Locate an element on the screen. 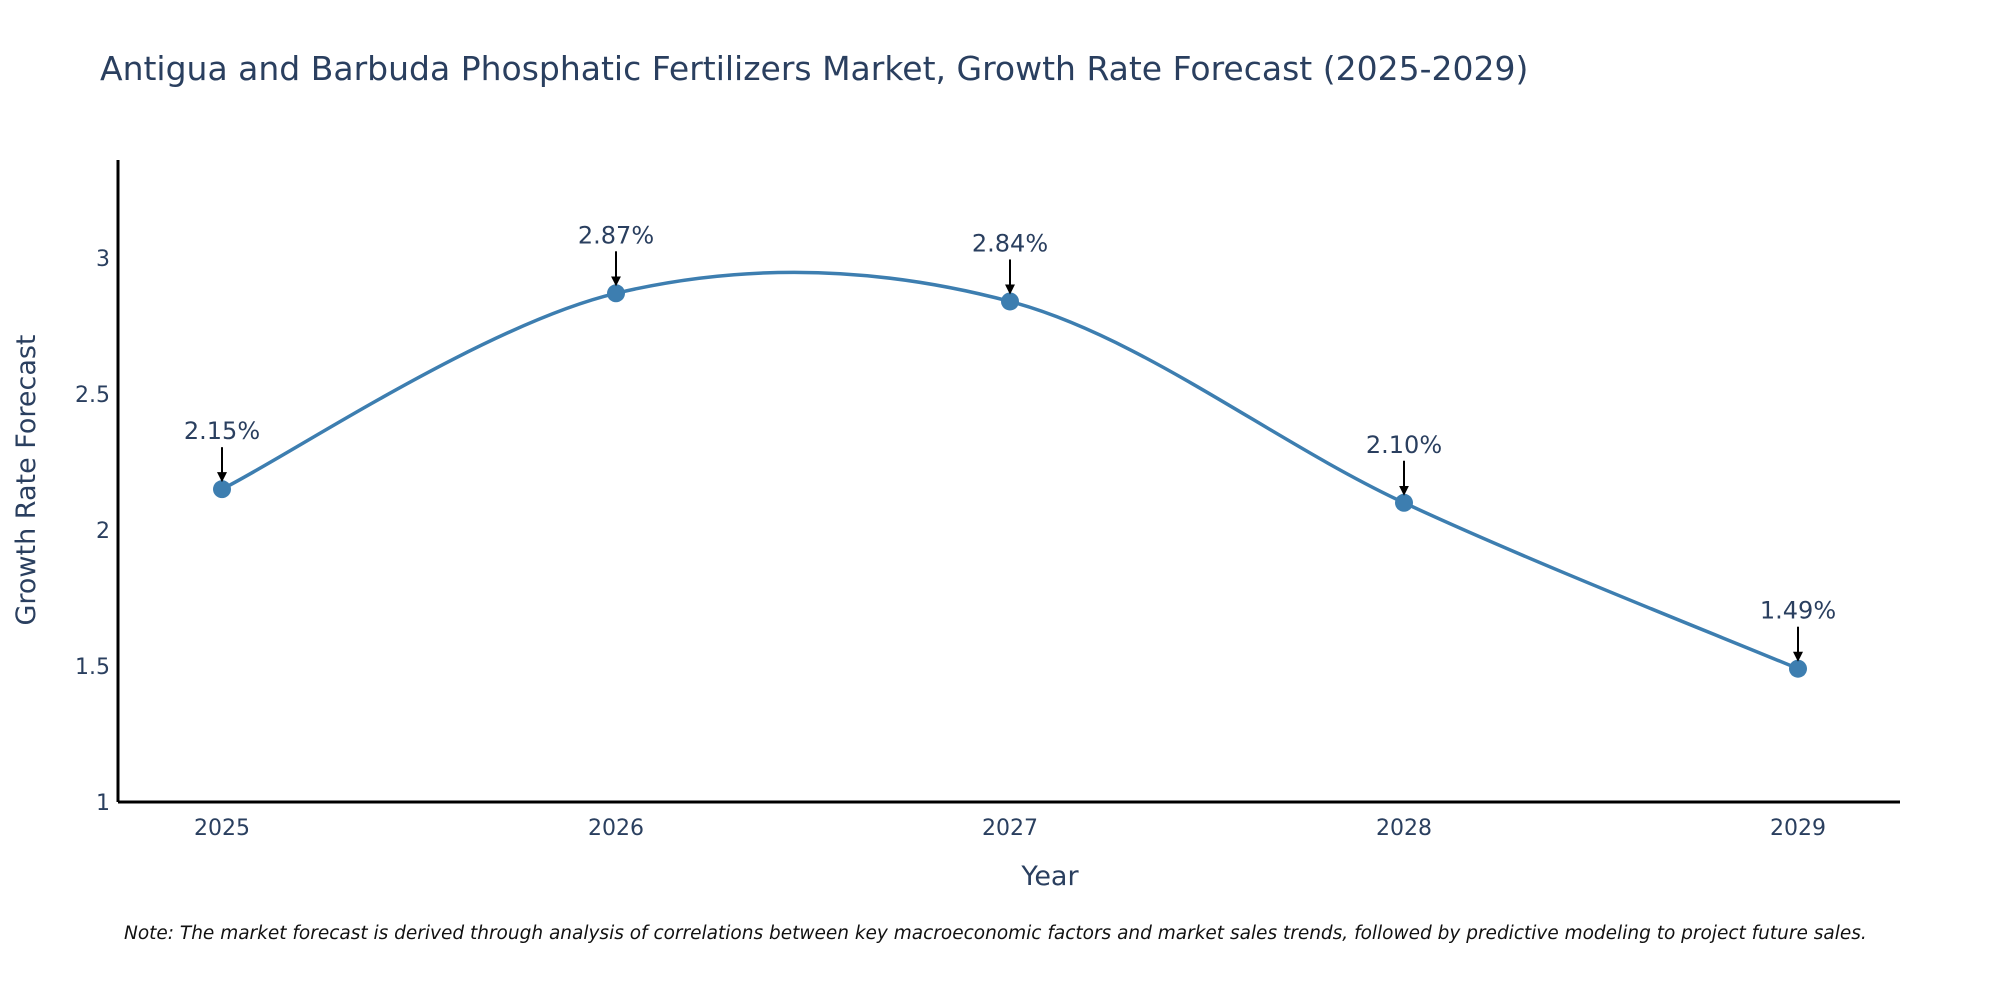 This screenshot has height=1000, width=2000. x-tick-label: 2026 is located at coordinates (616, 828).